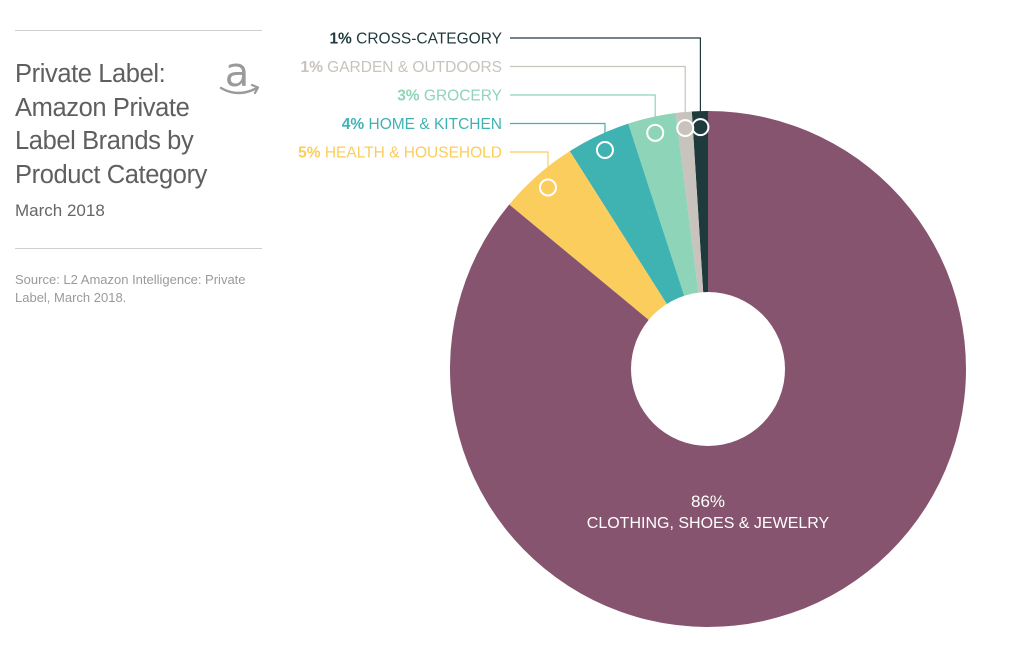  Describe the element at coordinates (700, 127) in the screenshot. I see `callout-dot-cross-category` at that location.